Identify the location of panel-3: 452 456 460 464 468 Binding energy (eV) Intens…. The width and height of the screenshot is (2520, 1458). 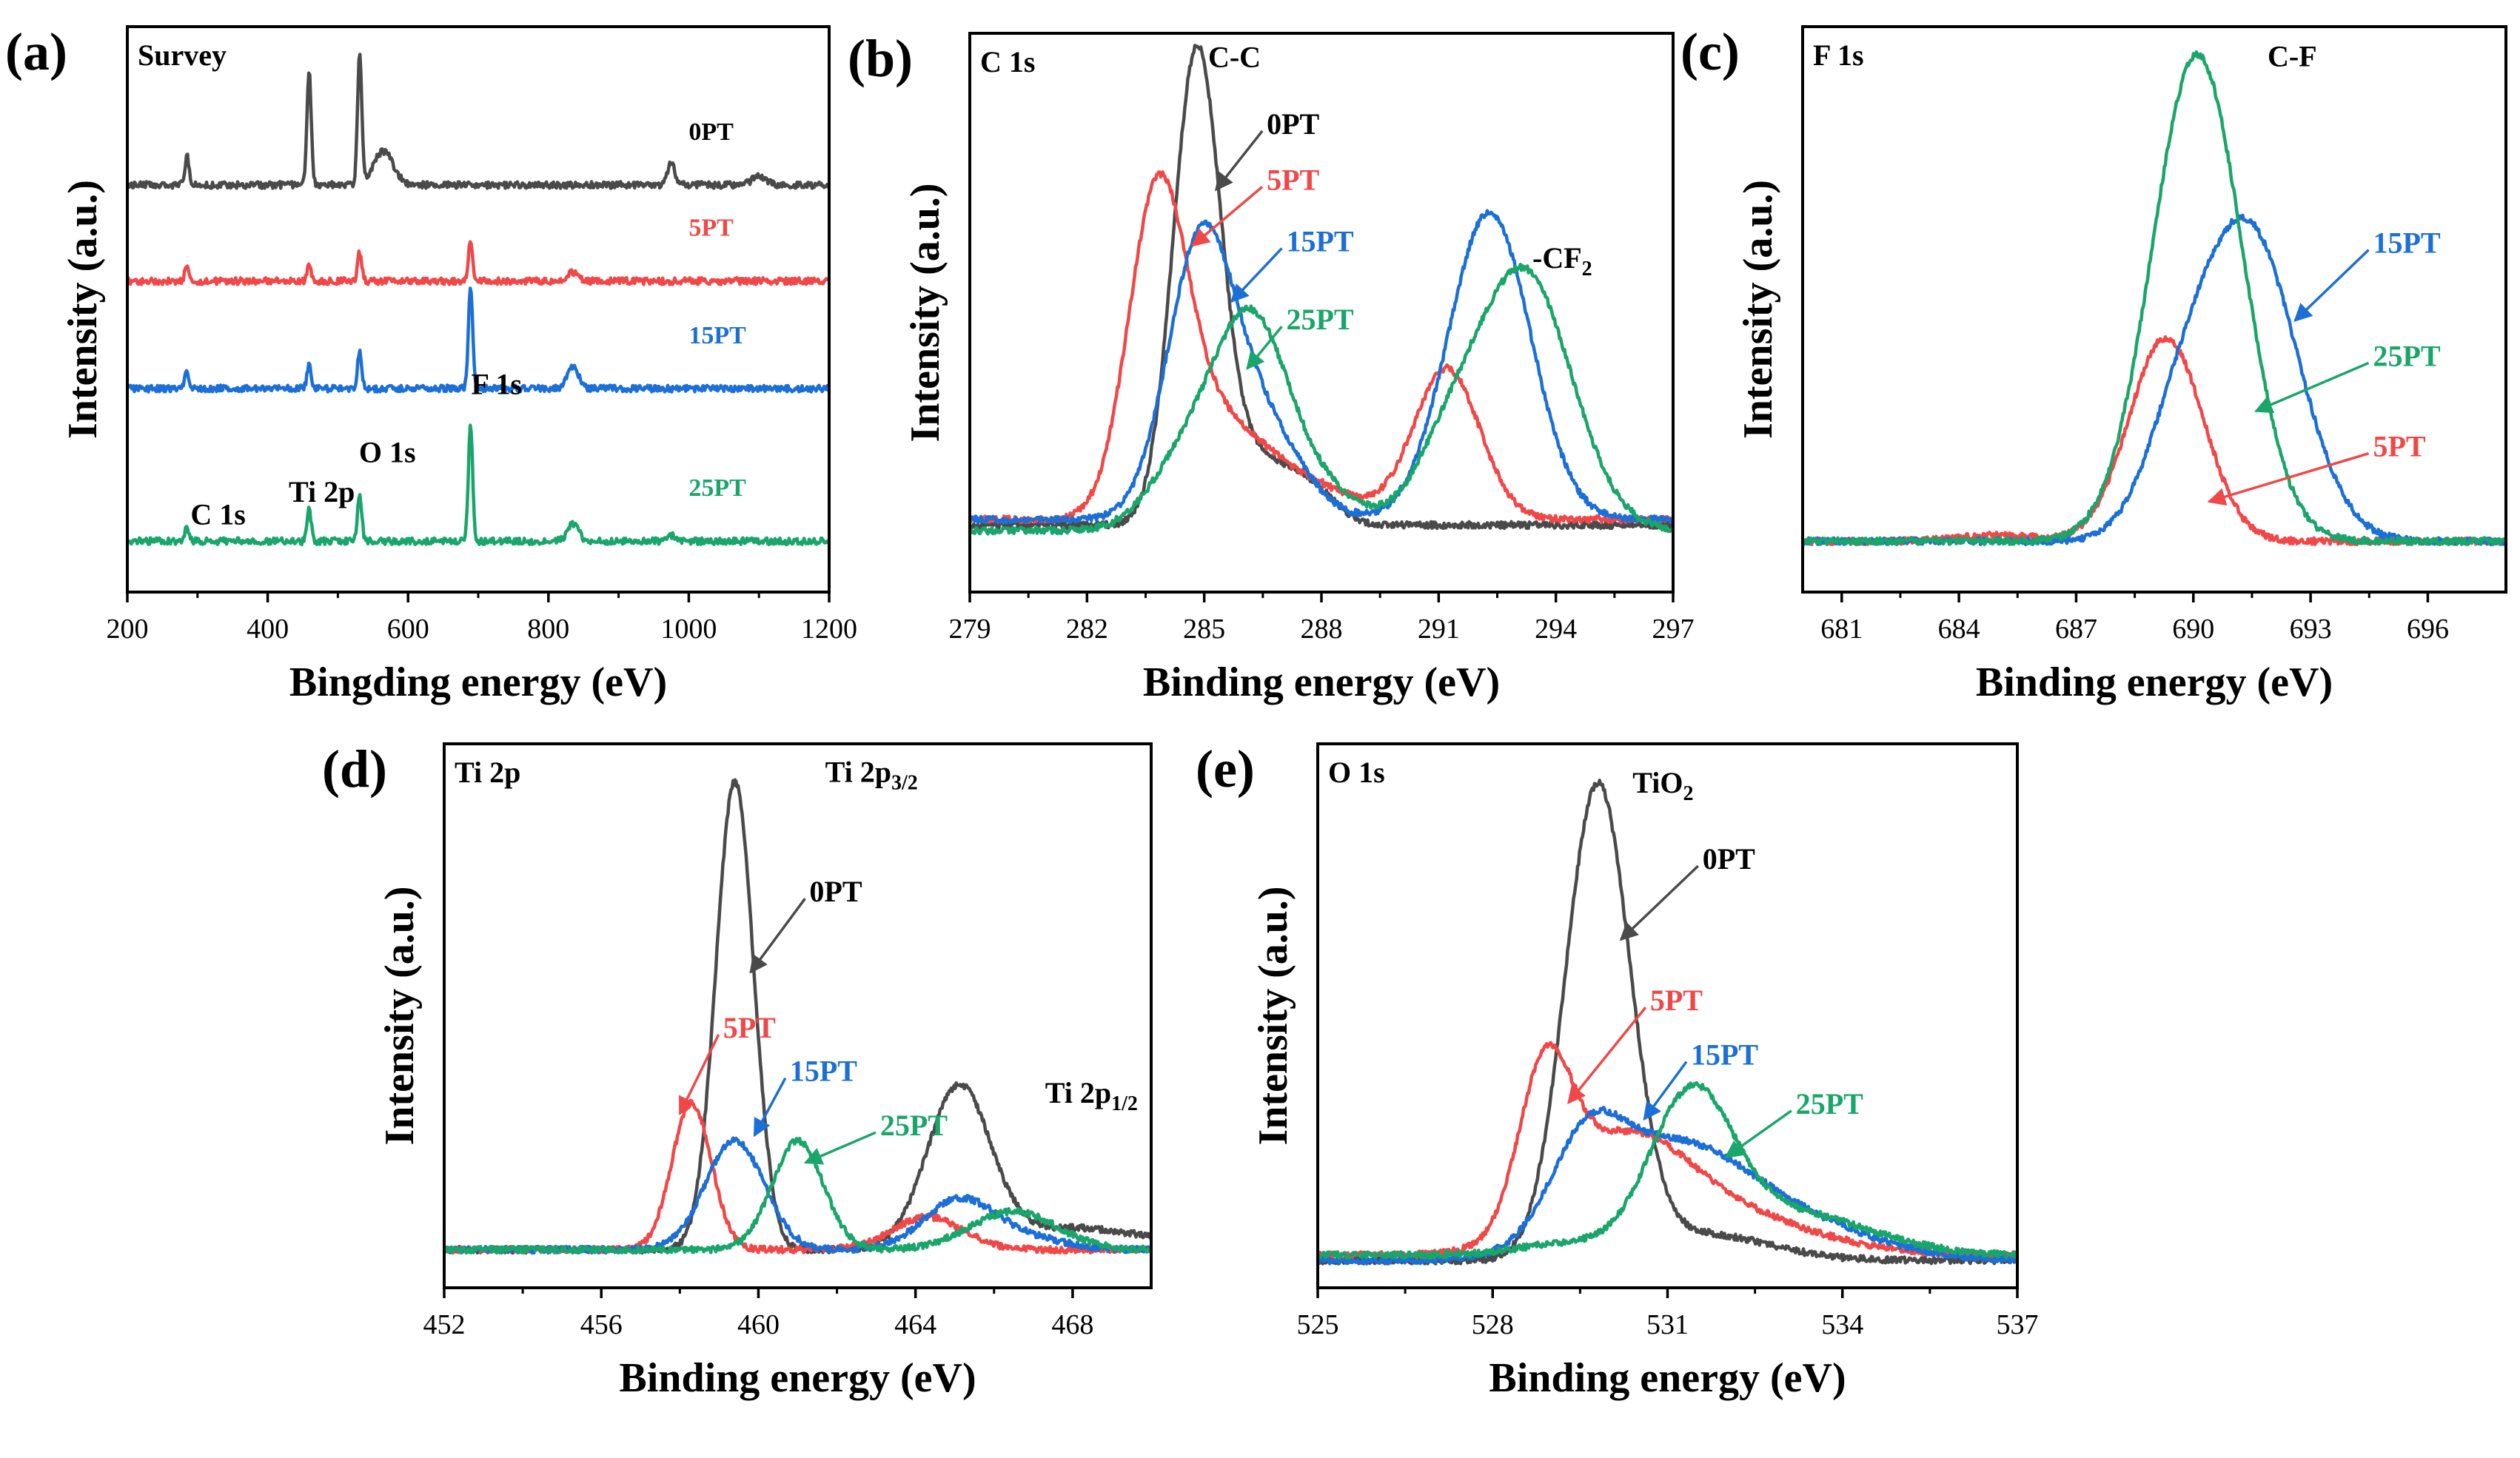
(737, 1070).